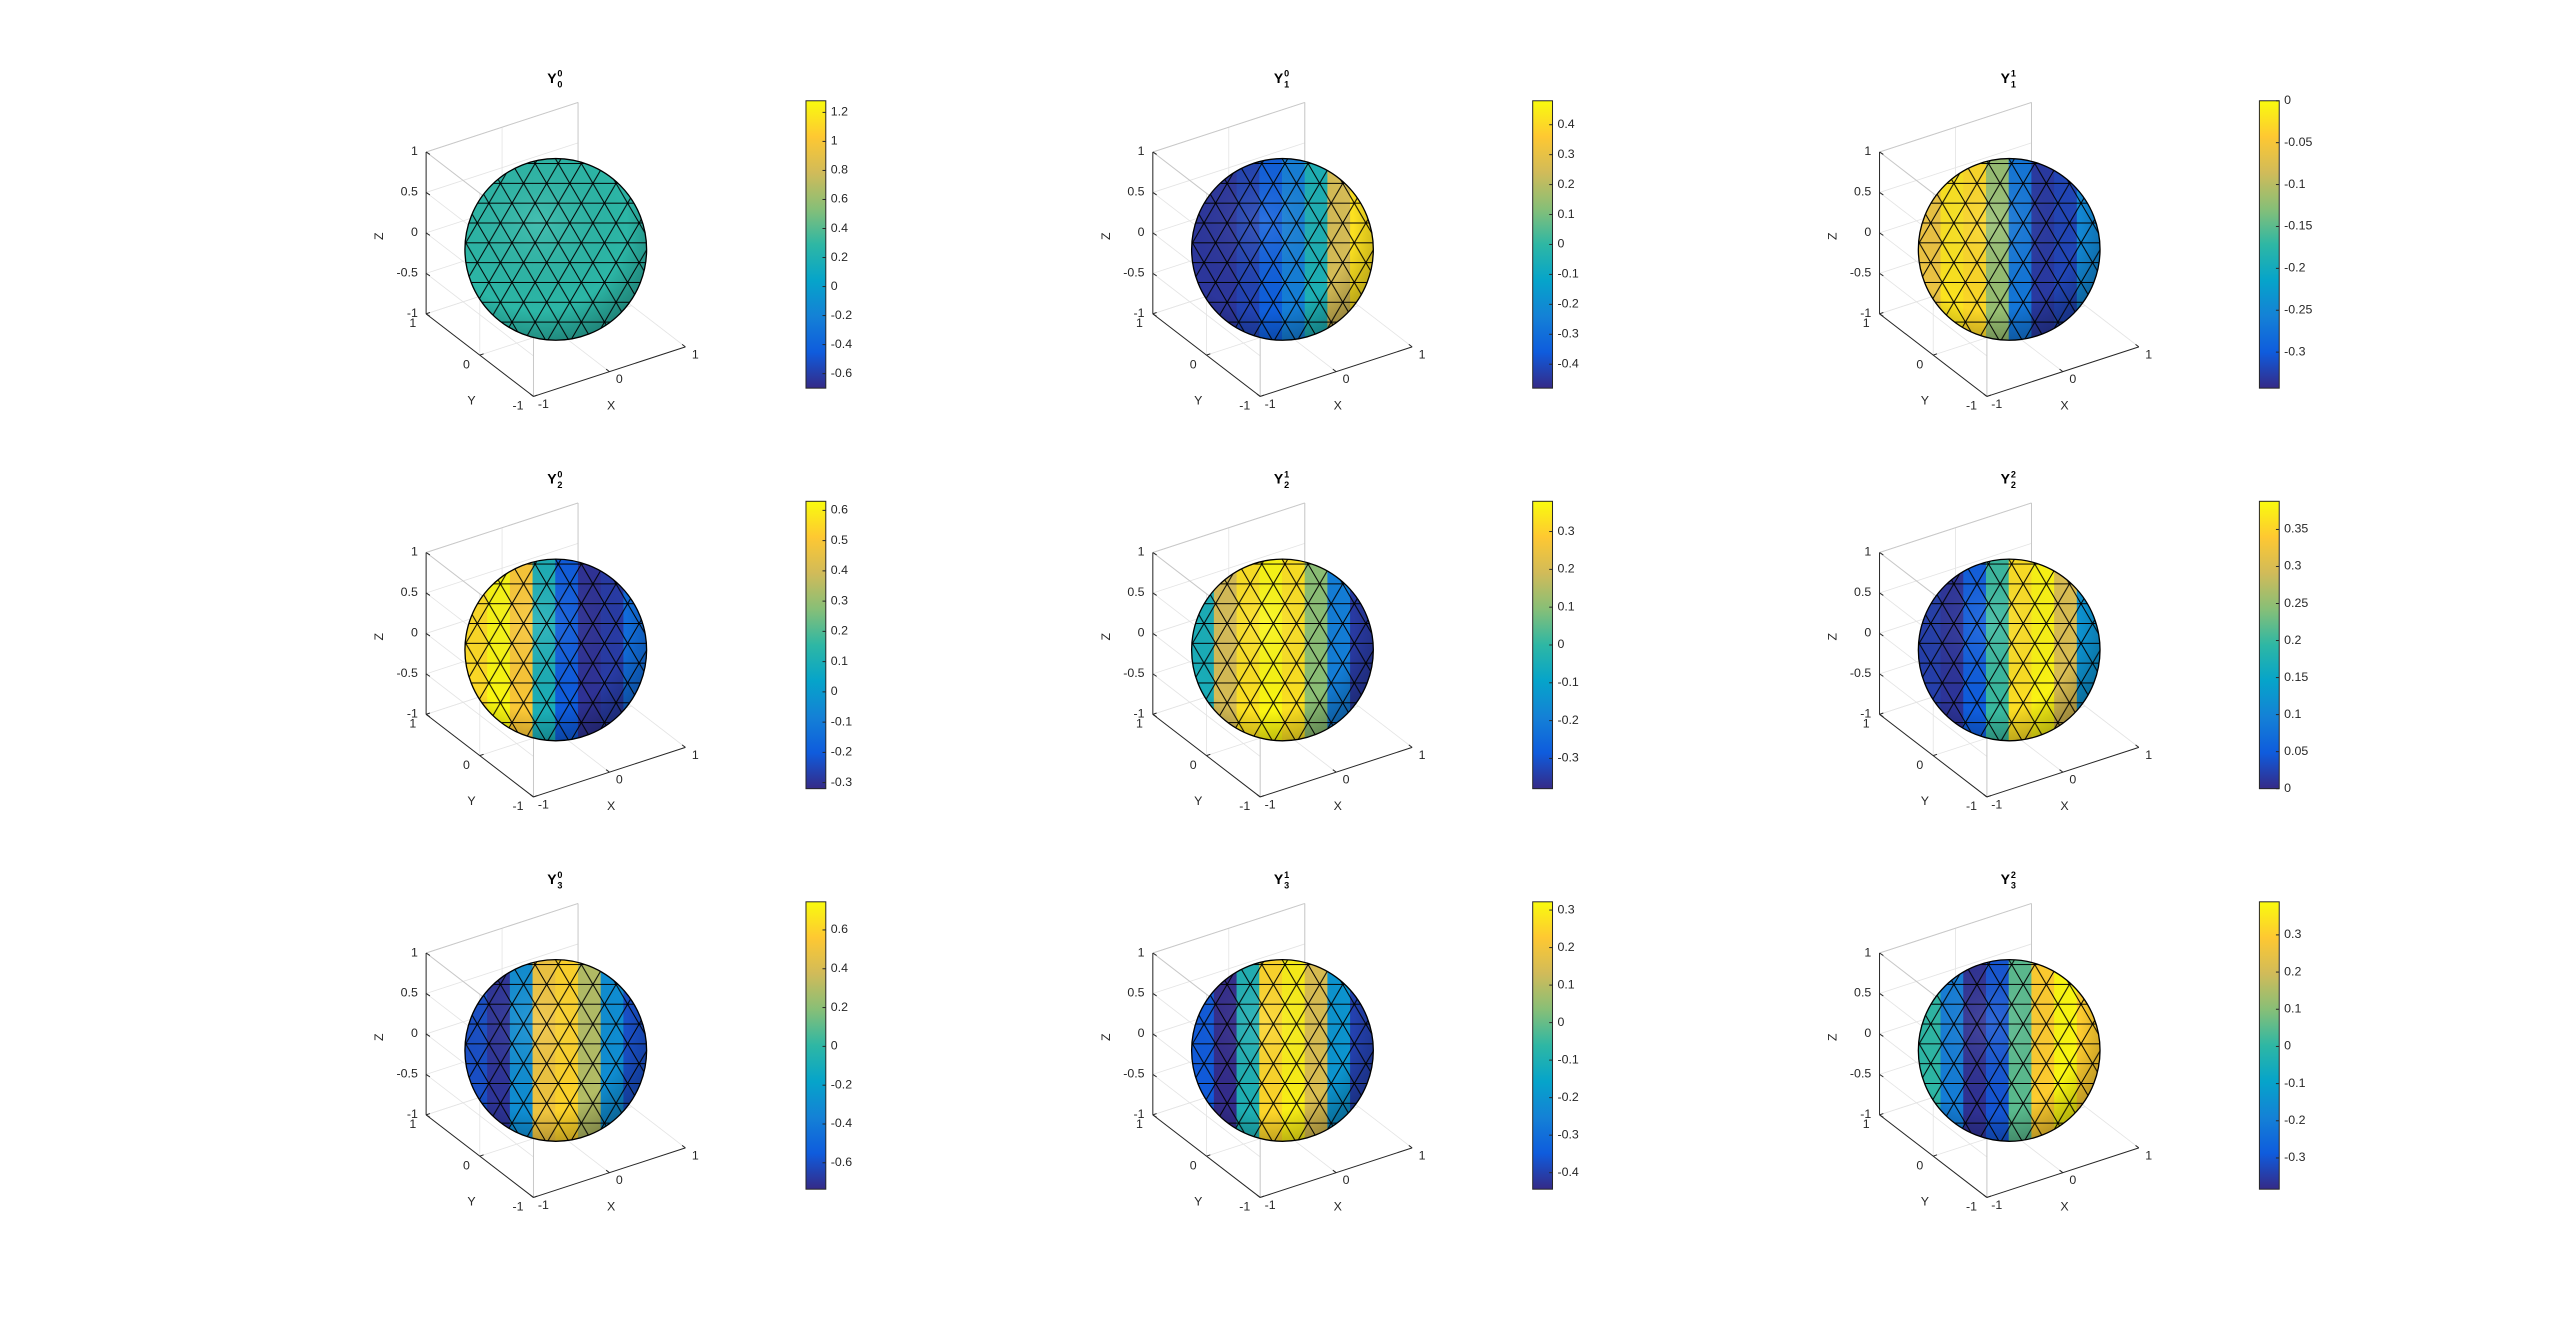 The width and height of the screenshot is (2560, 1323). Describe the element at coordinates (414, 633) in the screenshot. I see `z-tick-label: 0` at that location.